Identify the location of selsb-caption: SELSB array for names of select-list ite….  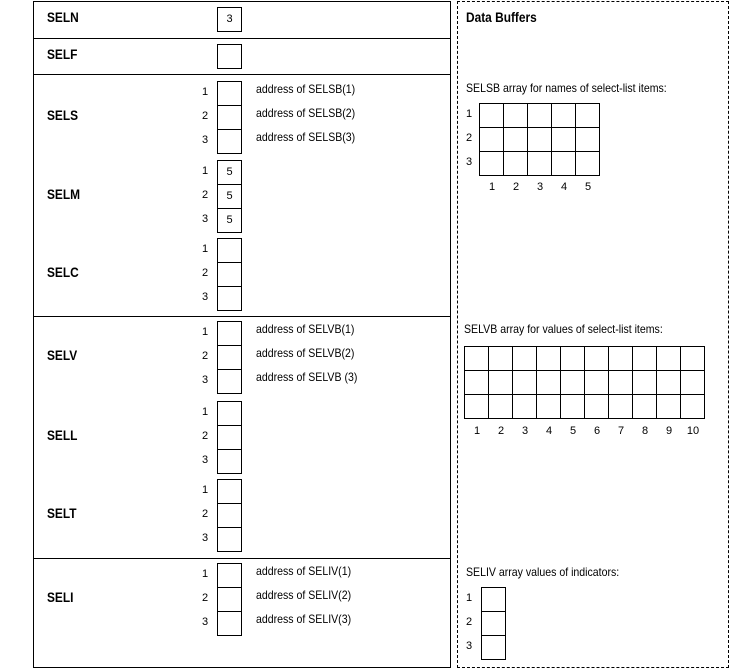
(566, 88).